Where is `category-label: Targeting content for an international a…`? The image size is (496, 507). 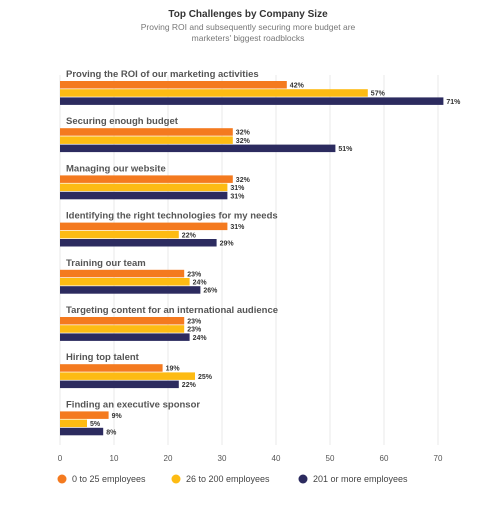 category-label: Targeting content for an international a… is located at coordinates (172, 310).